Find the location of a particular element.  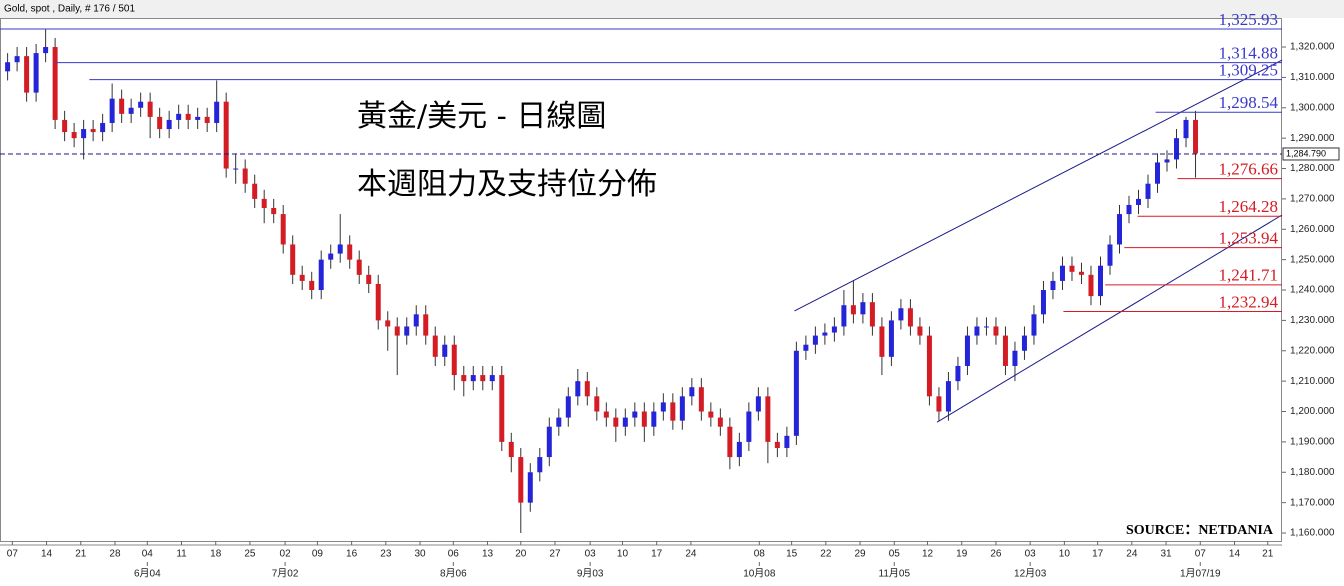

x-tick-label: 18 is located at coordinates (216, 554).